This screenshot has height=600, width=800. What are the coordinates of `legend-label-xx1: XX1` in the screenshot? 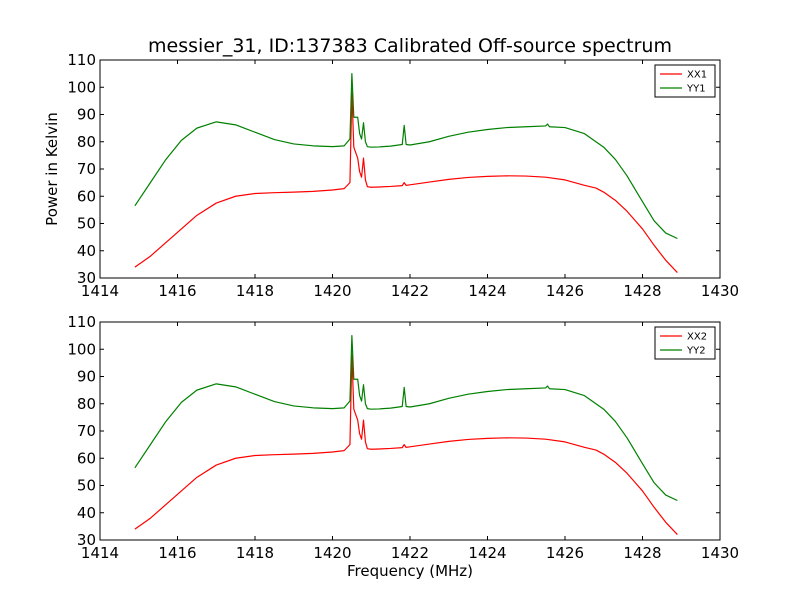 It's located at (697, 75).